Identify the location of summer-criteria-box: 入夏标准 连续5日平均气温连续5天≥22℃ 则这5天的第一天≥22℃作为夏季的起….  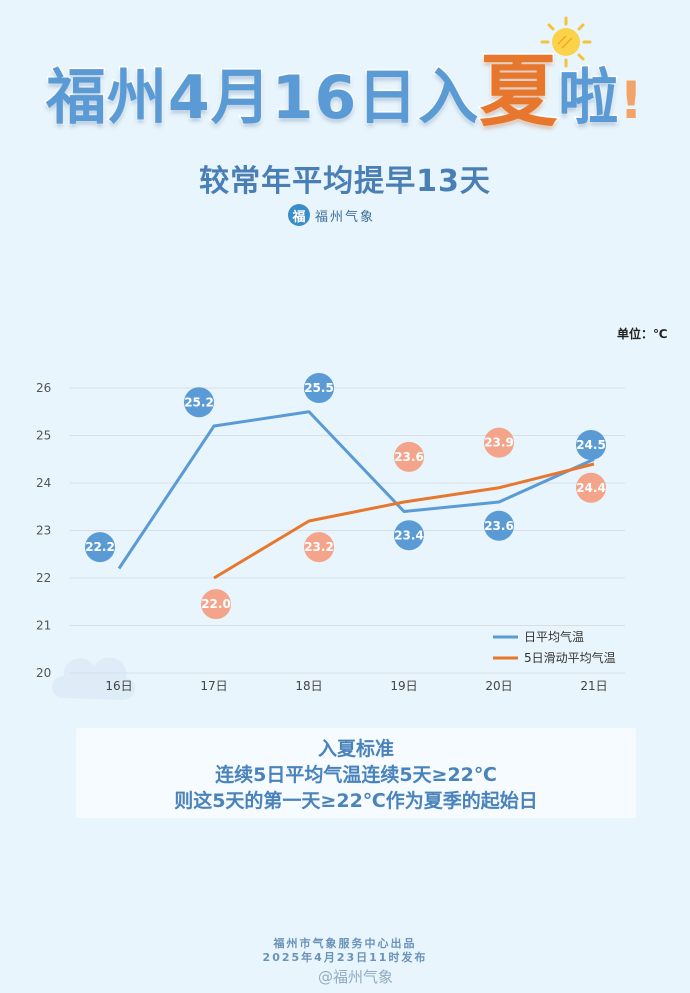
(356, 773).